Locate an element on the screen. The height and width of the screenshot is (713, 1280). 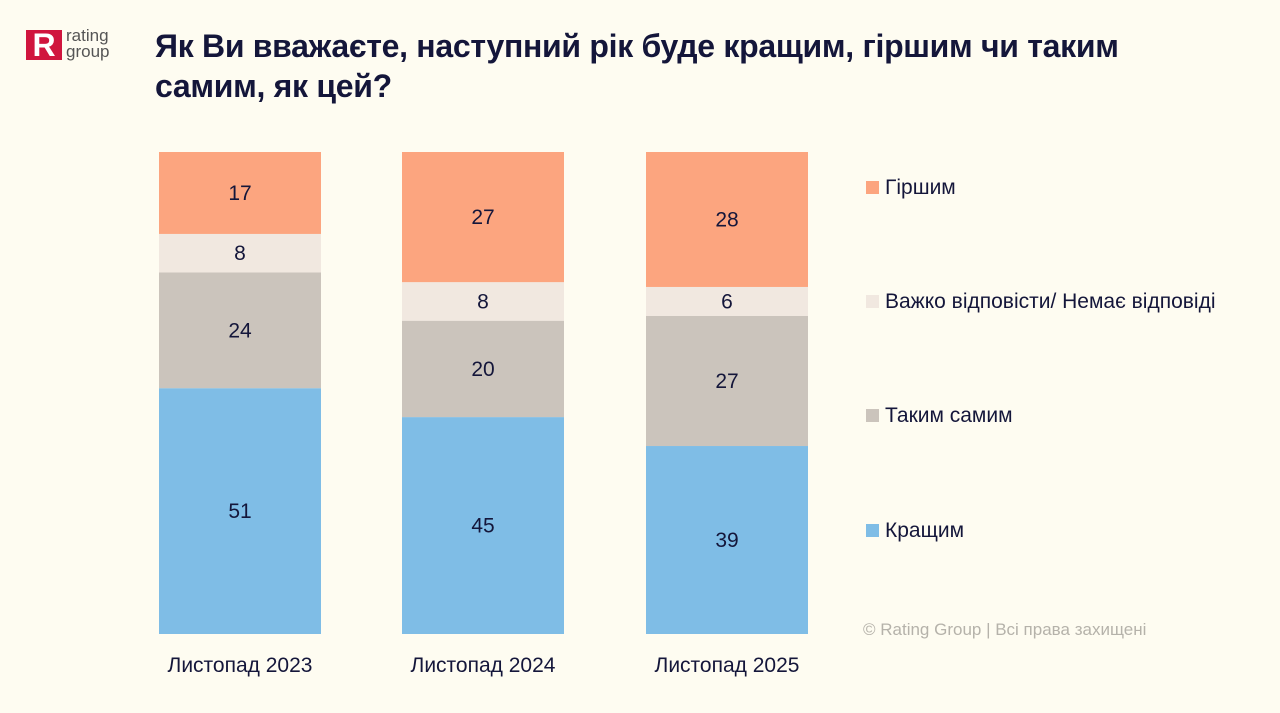
logo-text: rating group is located at coordinates (88, 43).